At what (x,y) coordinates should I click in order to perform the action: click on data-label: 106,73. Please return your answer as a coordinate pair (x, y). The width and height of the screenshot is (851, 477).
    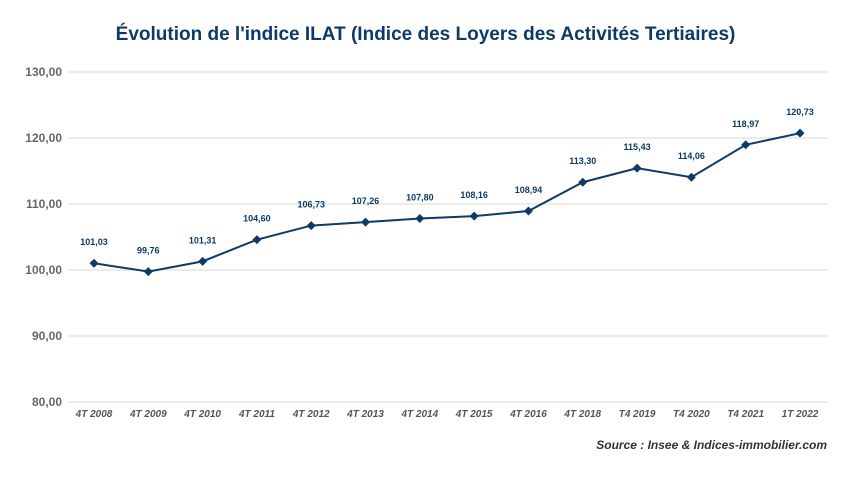
    Looking at the image, I should click on (311, 205).